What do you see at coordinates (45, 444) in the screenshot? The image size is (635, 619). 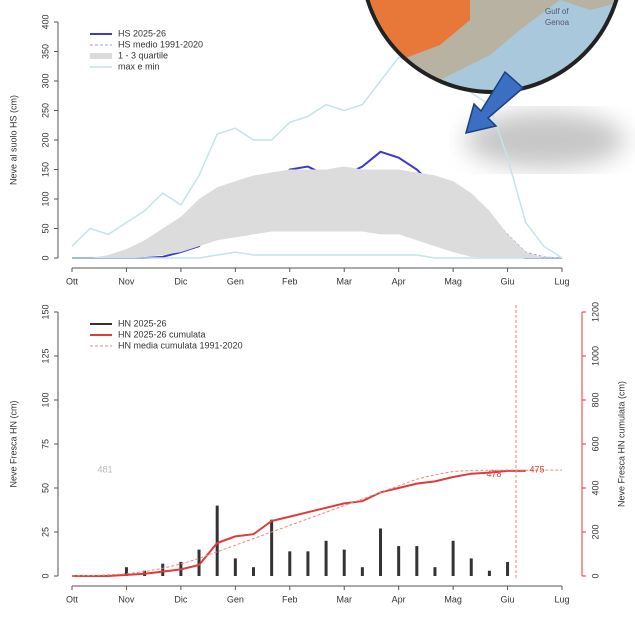 I see `y-tick-label: 75` at bounding box center [45, 444].